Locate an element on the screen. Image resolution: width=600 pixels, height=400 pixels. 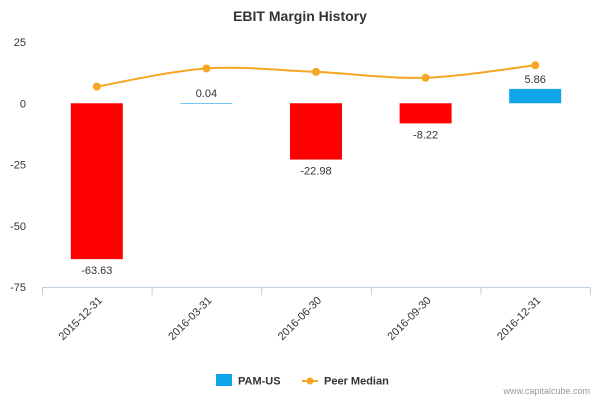
y-axis-ticks: 25 0 -25 -50 -75 is located at coordinates (18, 165).